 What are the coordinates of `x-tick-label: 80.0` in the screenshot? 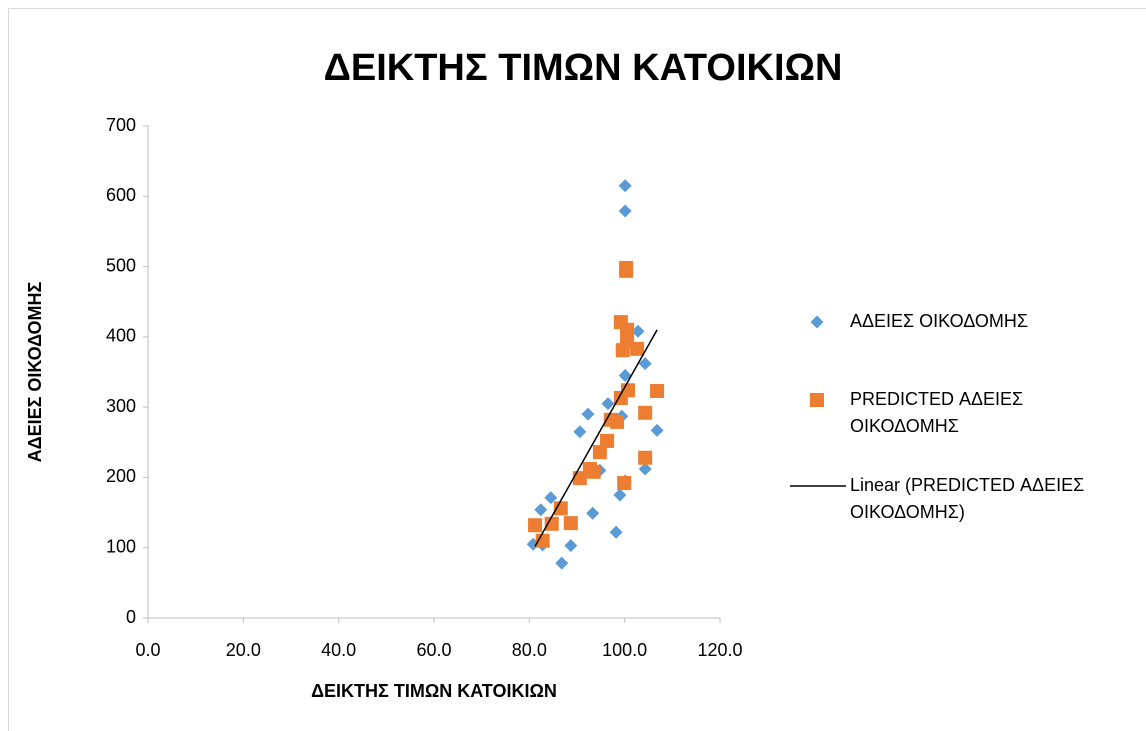 It's located at (529, 650).